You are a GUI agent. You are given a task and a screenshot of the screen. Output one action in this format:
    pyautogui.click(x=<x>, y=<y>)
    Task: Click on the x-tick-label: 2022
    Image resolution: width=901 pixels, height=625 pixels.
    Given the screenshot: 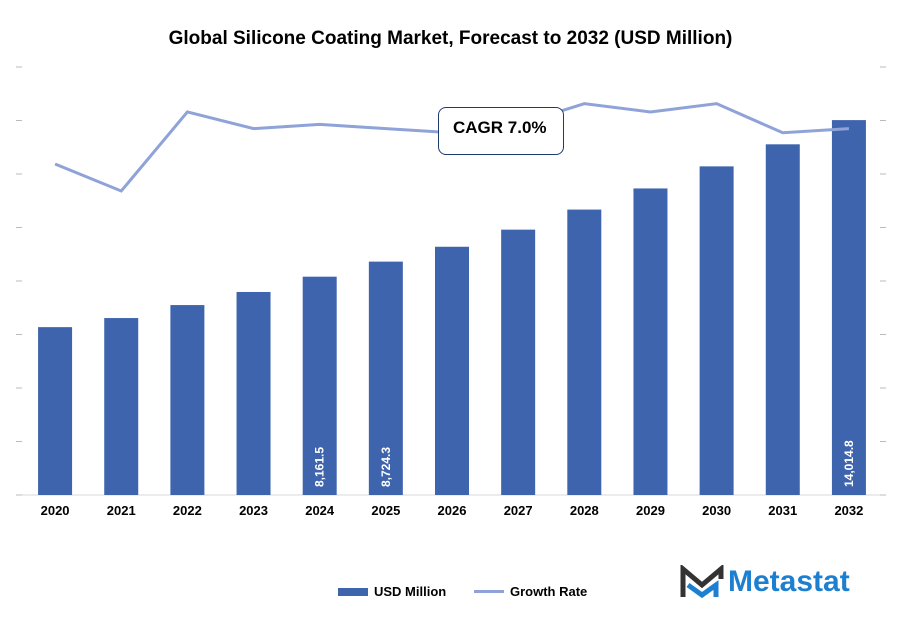 What is the action you would take?
    pyautogui.click(x=187, y=510)
    